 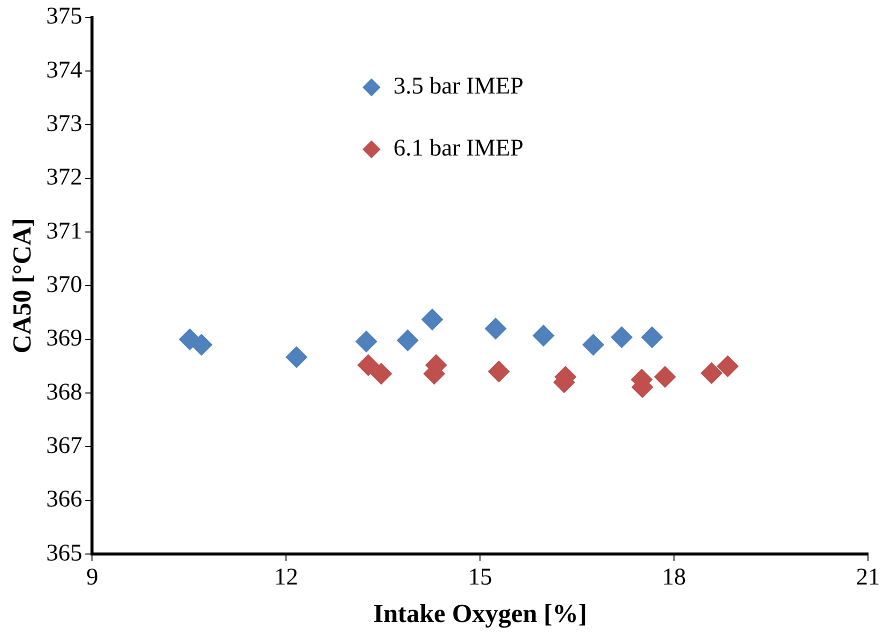 What do you see at coordinates (286, 577) in the screenshot?
I see `x-tick-label: 12` at bounding box center [286, 577].